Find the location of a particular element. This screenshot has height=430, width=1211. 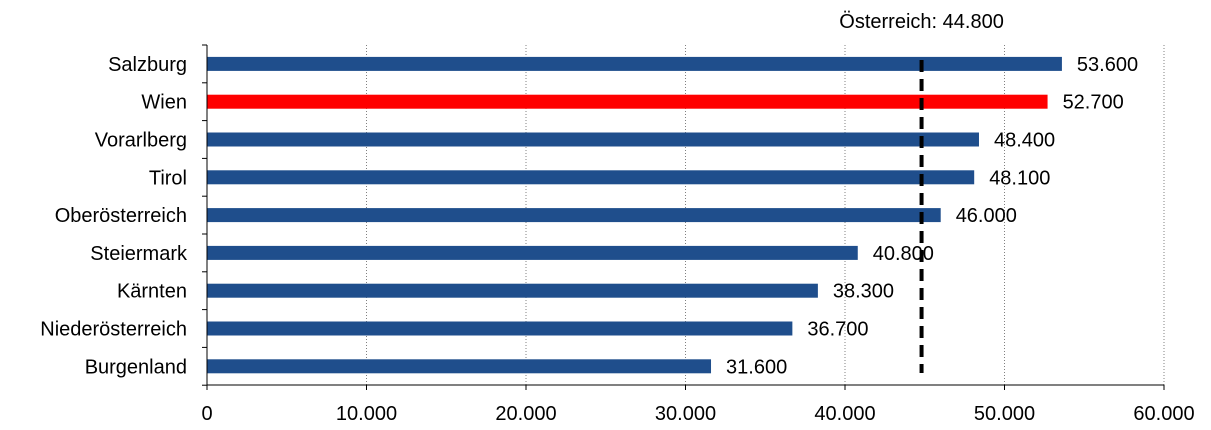

x-tick-label: 0 is located at coordinates (206, 414).